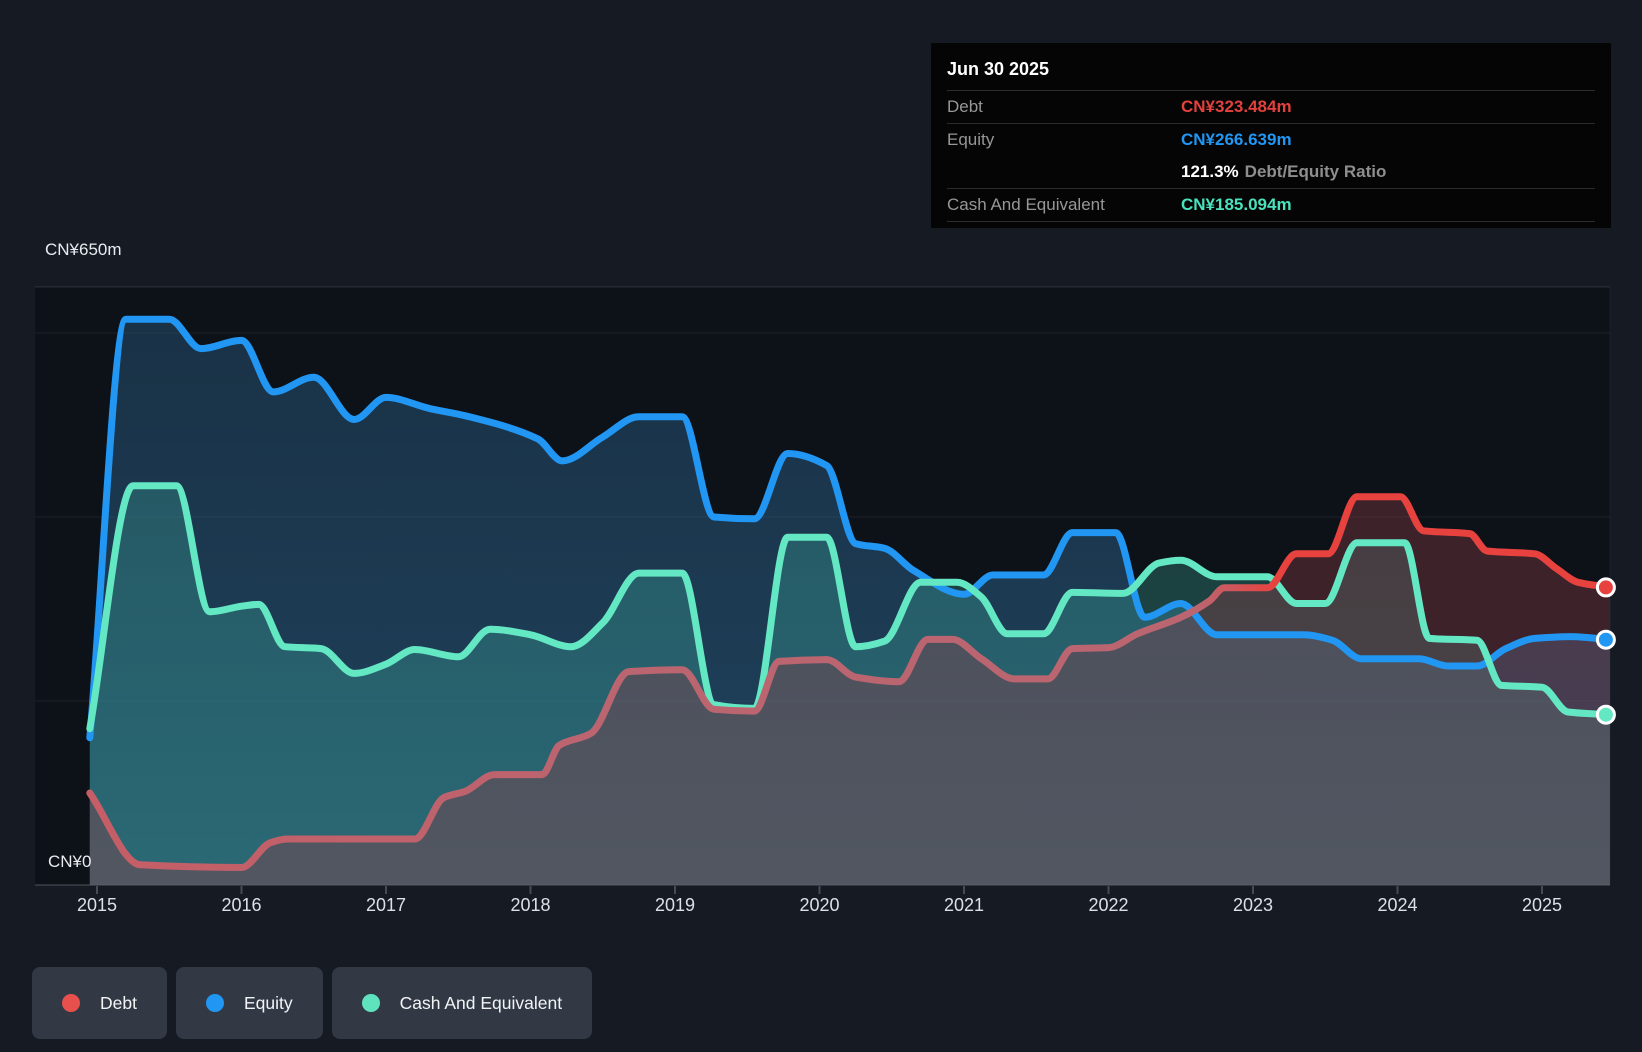 This screenshot has height=1052, width=1642. I want to click on legend: Debt Equity Cash And Equivalent, so click(312, 1003).